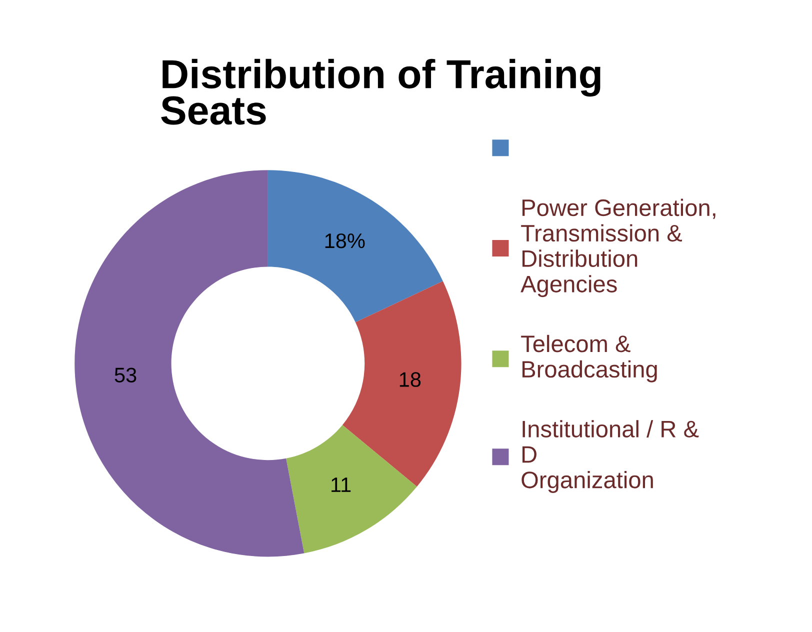 The height and width of the screenshot is (632, 812). Describe the element at coordinates (589, 358) in the screenshot. I see `legend-label: Telecom & Broadcasting` at that location.